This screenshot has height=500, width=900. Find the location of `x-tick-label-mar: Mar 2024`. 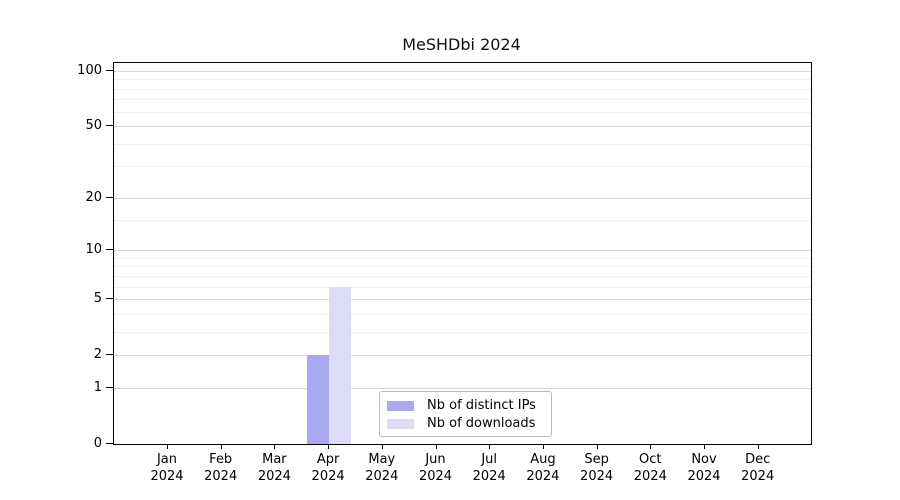

x-tick-label-mar: Mar 2024 is located at coordinates (274, 468).